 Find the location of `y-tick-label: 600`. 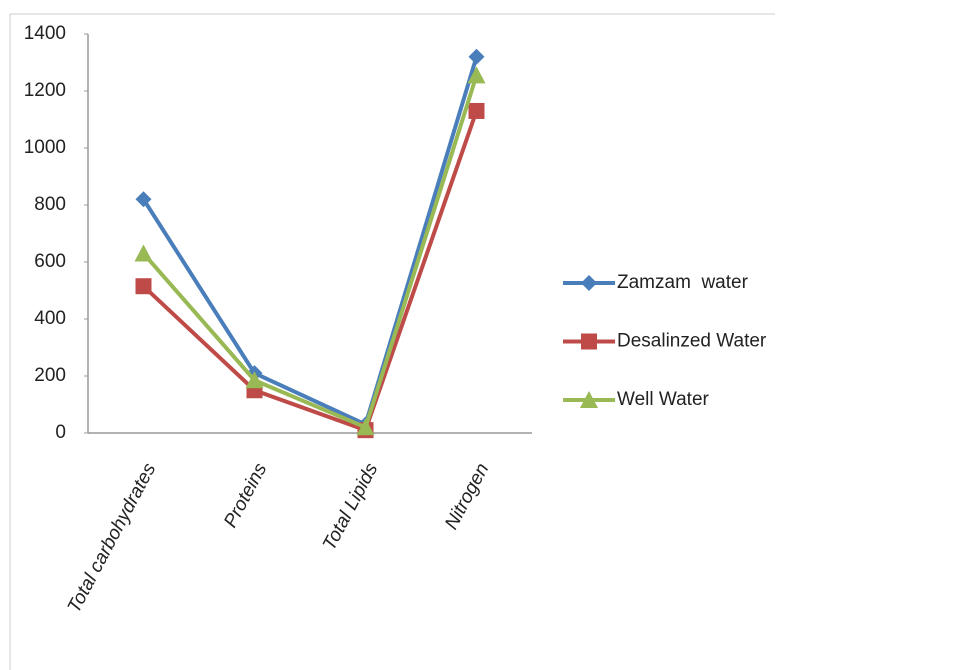

y-tick-label: 600 is located at coordinates (50, 261).